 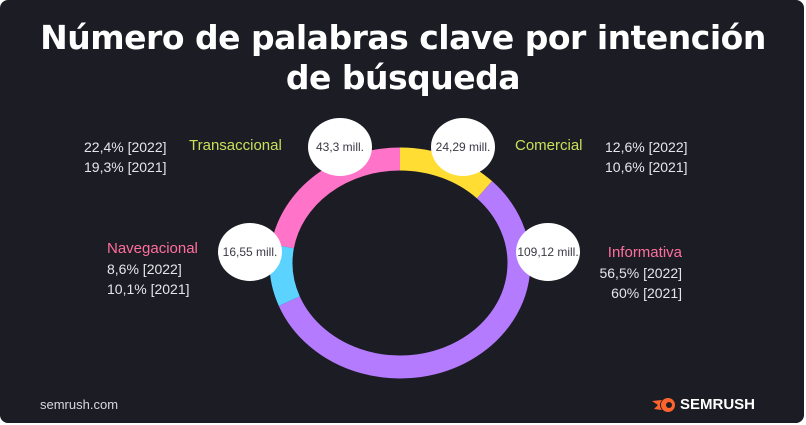 I want to click on value-bubble-navegacional: 16,55 mill., so click(x=250, y=252).